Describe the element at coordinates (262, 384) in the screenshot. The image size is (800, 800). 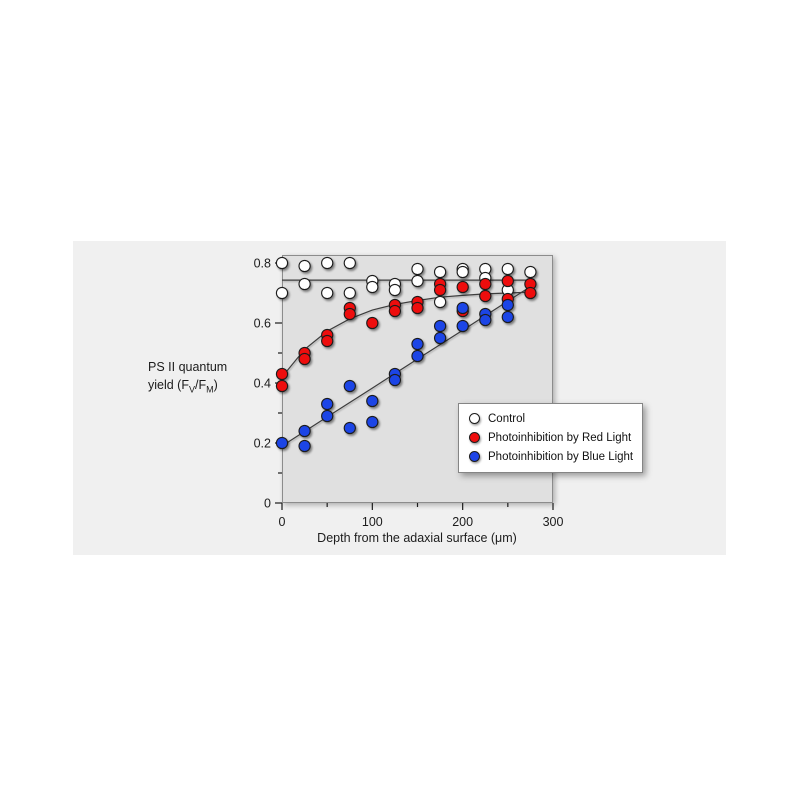
I see `y-tick-label: 0.4` at that location.